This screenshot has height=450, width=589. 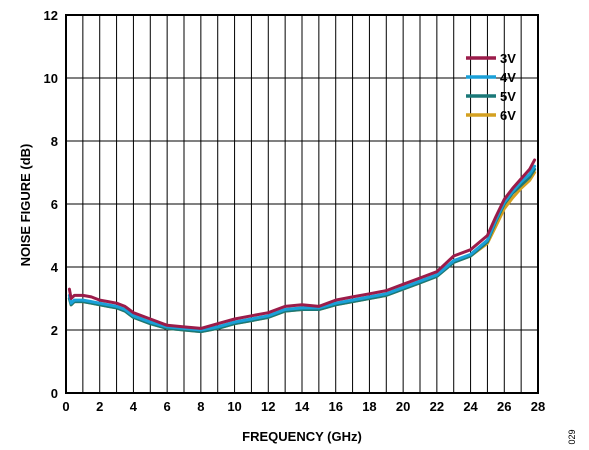 I want to click on y-tick-label: 2, so click(x=54, y=330).